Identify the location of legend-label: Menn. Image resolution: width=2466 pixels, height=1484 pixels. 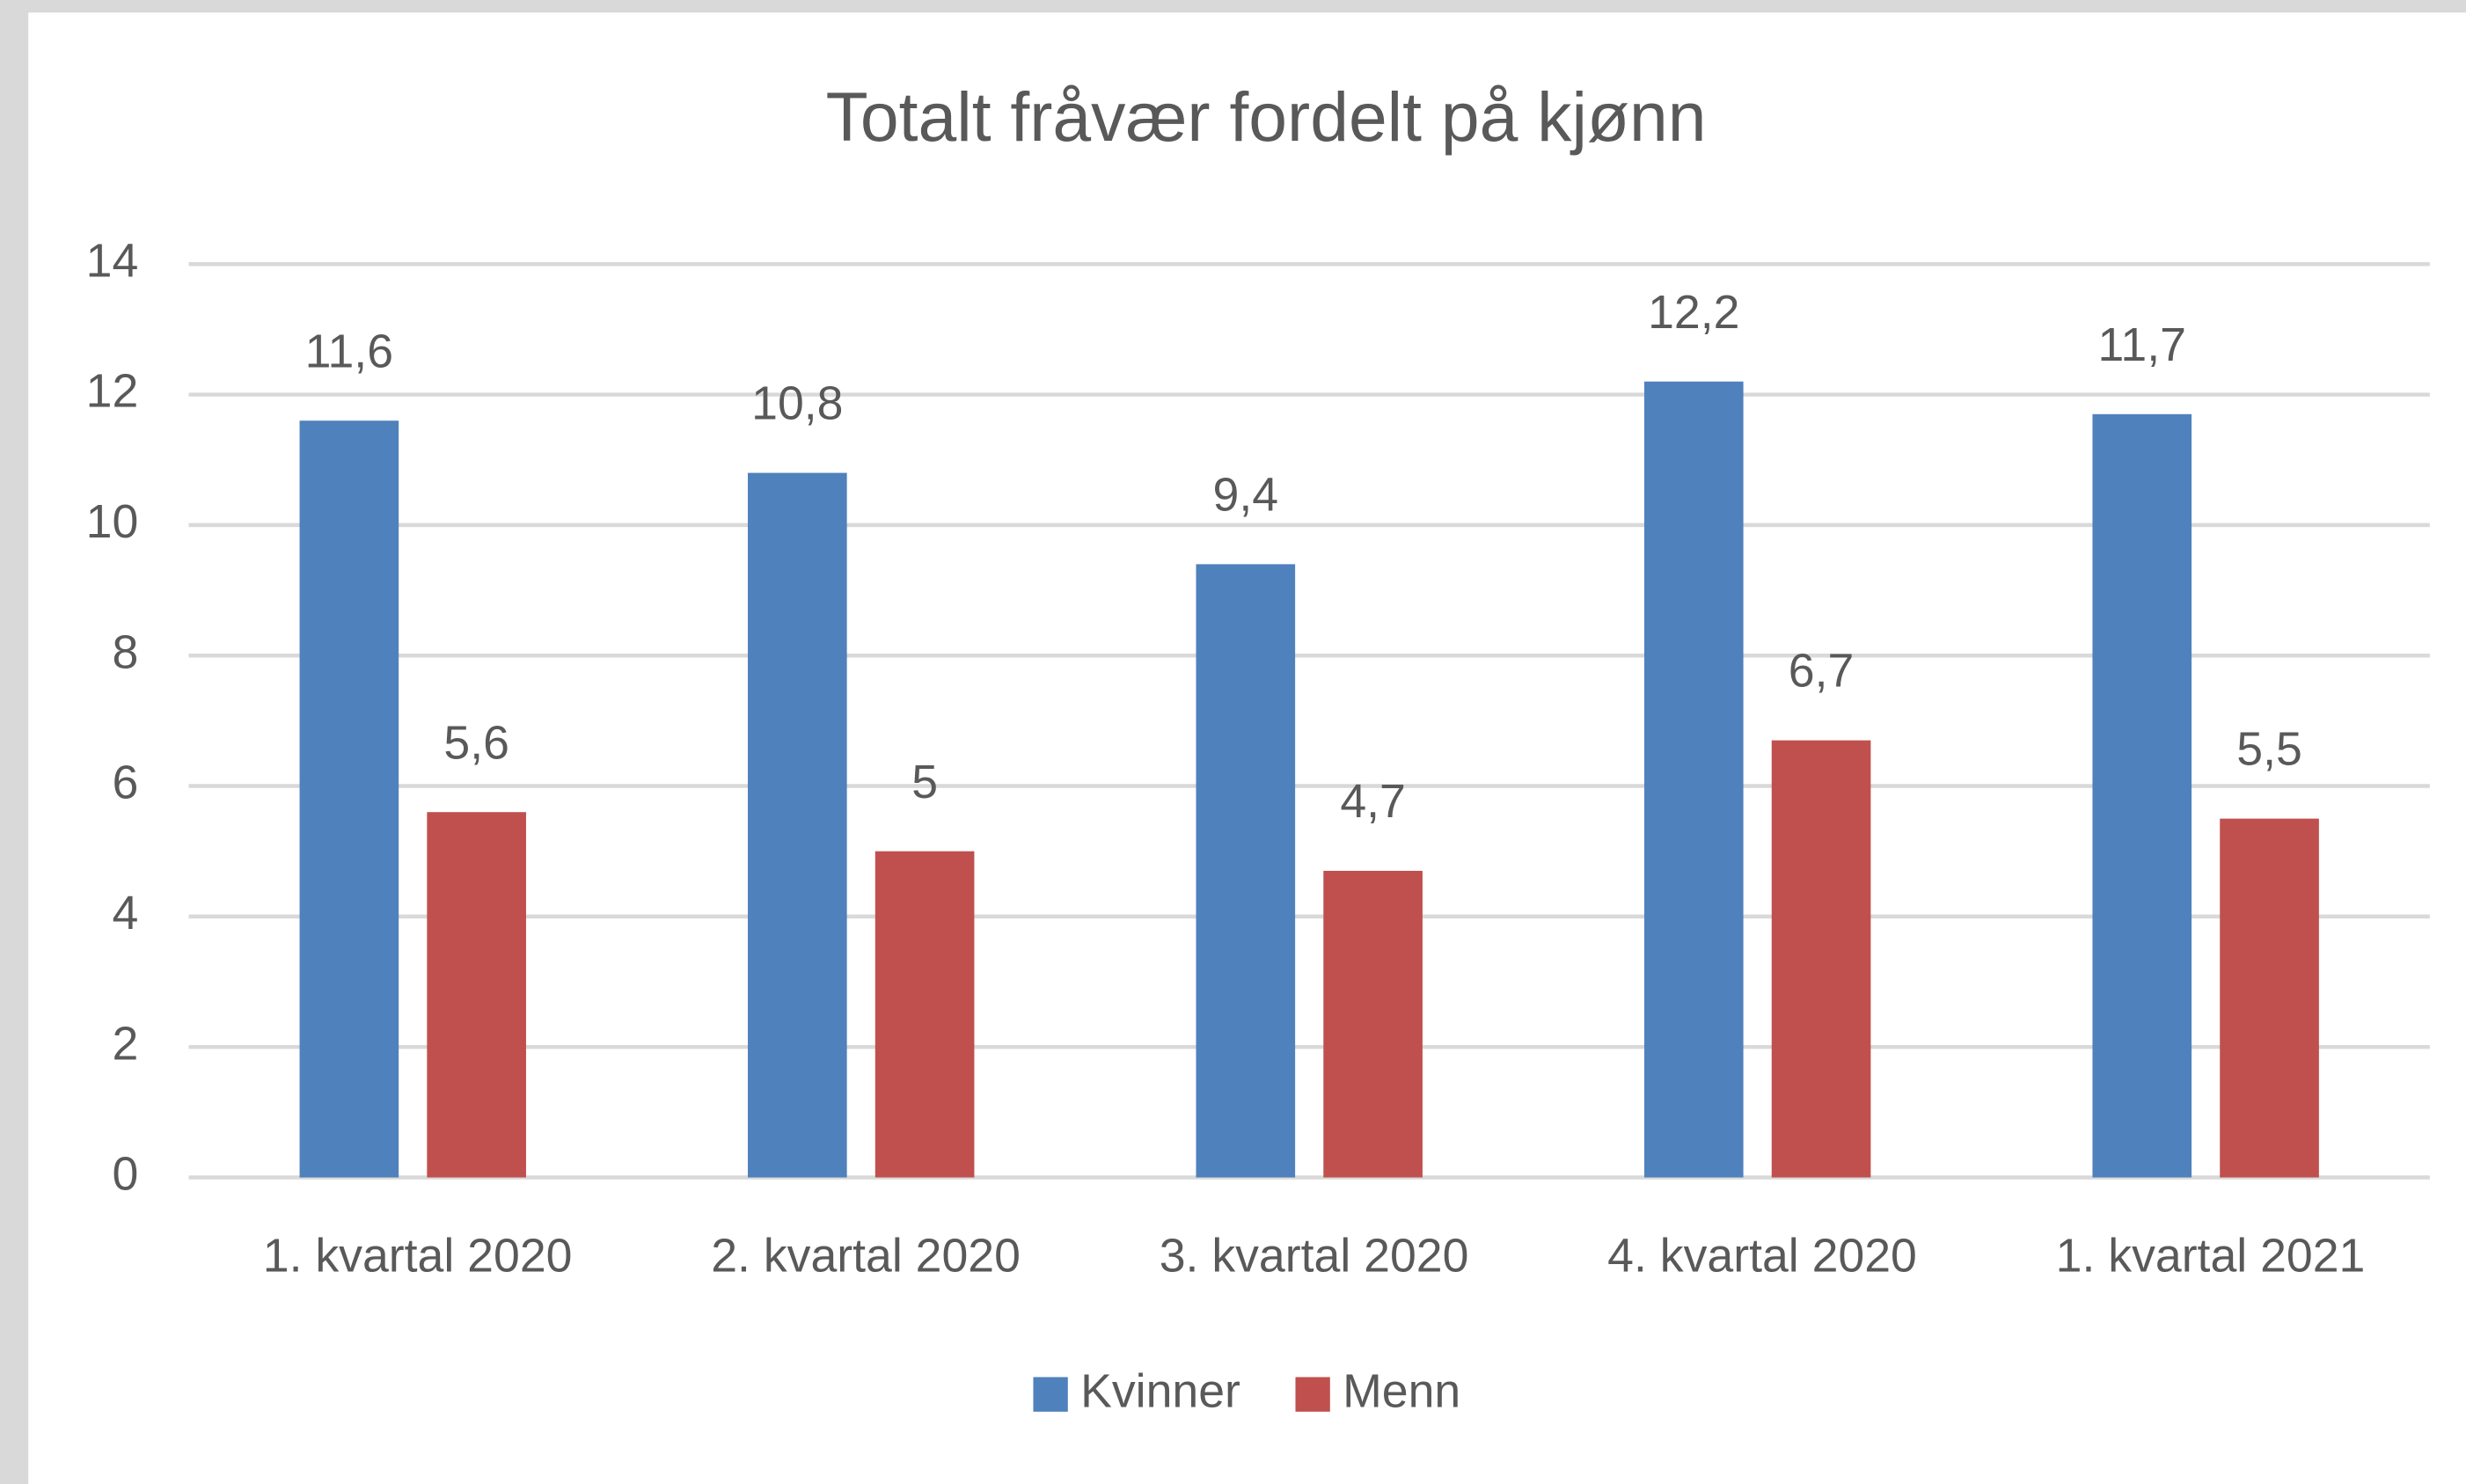
(1402, 1390).